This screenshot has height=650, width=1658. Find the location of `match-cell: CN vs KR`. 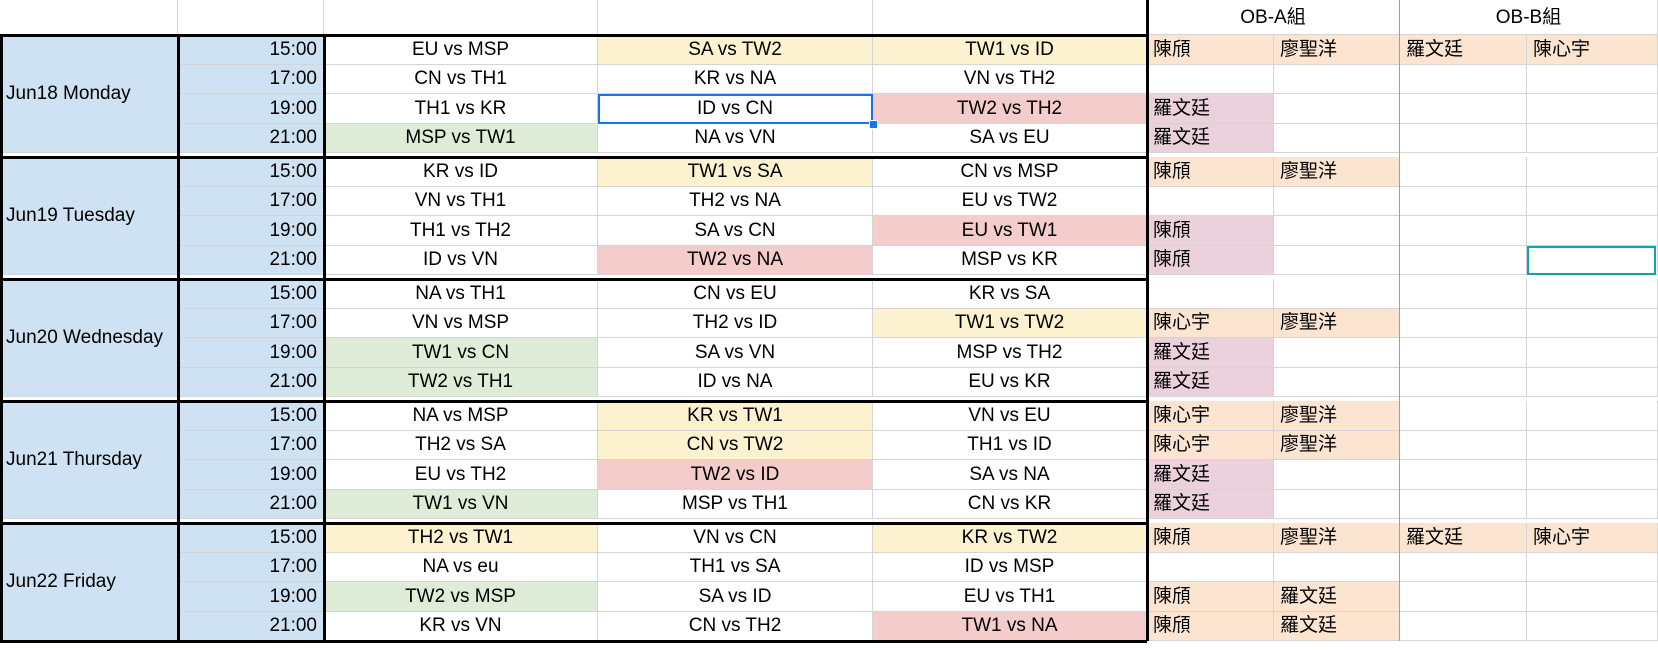

match-cell: CN vs KR is located at coordinates (1010, 504).